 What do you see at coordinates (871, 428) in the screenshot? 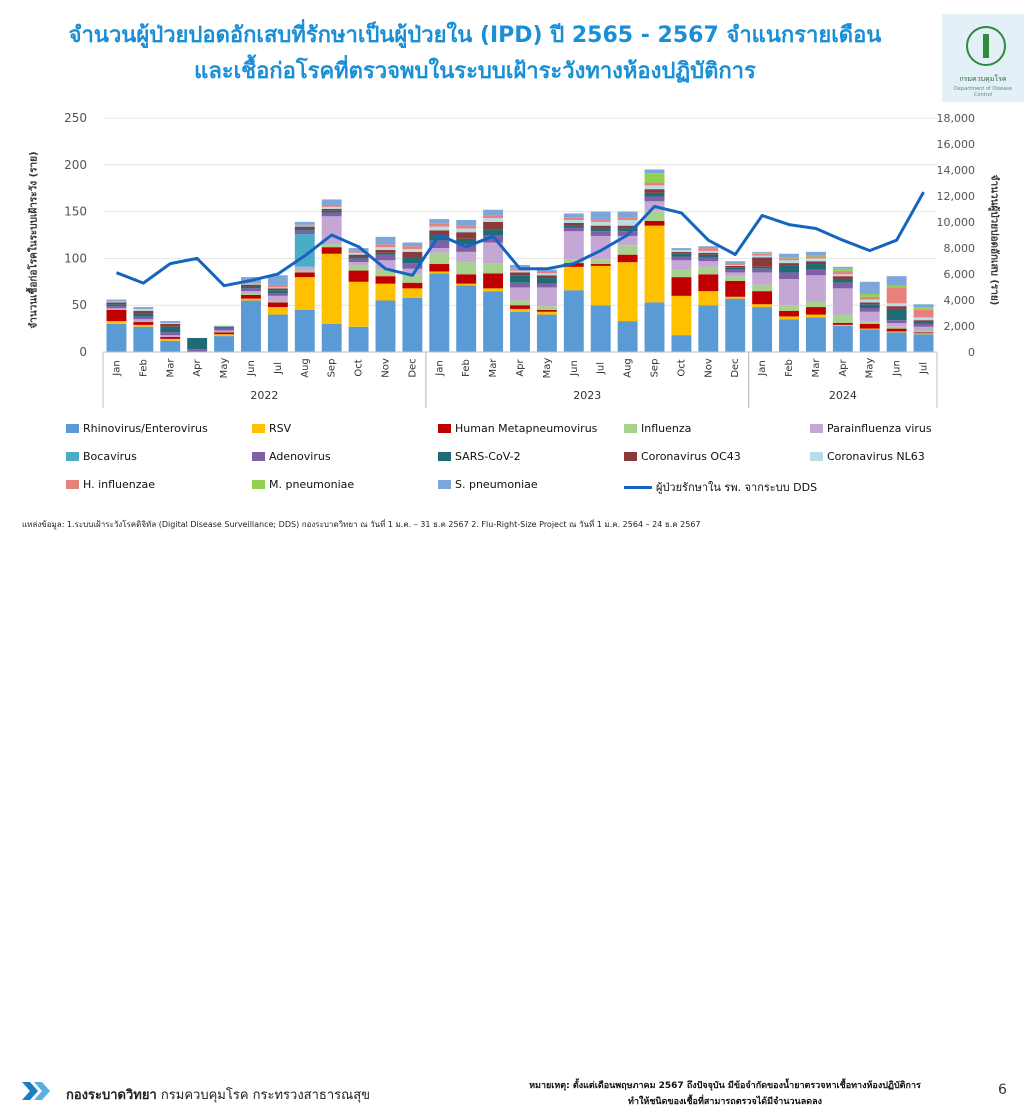
I see `legend-item: Parainfluenza virus` at bounding box center [871, 428].